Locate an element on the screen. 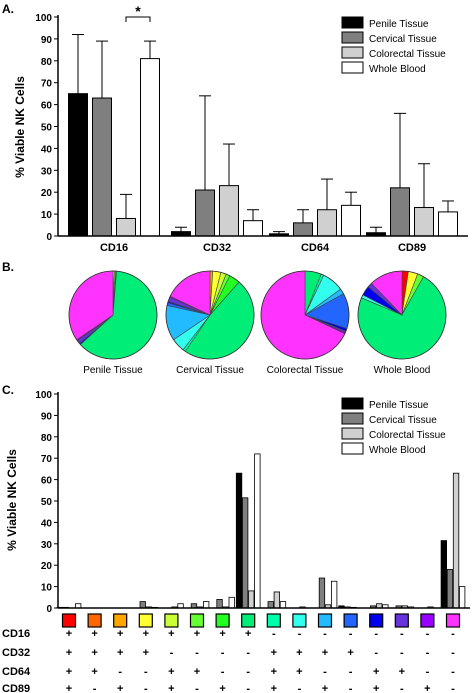  pie-label: Cervical Tissue is located at coordinates (210, 370).